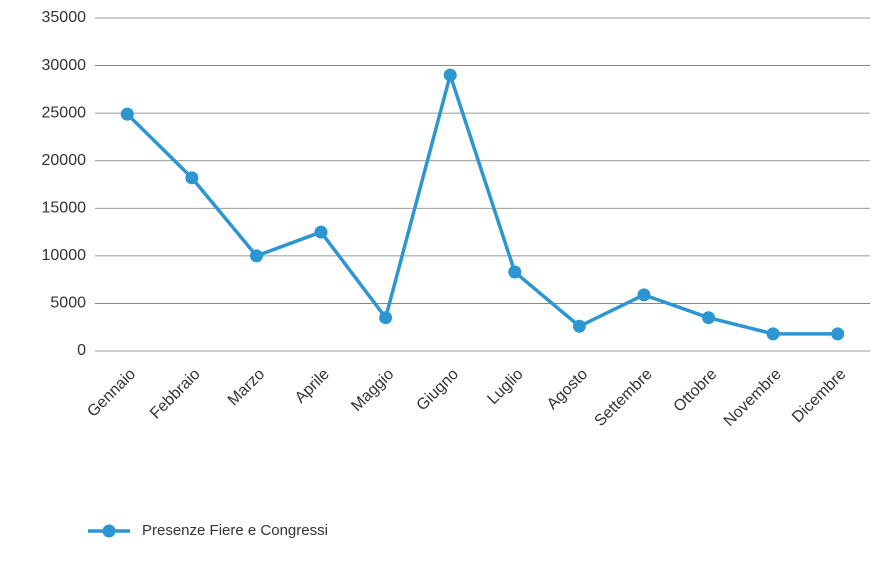 The width and height of the screenshot is (876, 576). Describe the element at coordinates (64, 160) in the screenshot. I see `y-tick-label: 20000` at that location.